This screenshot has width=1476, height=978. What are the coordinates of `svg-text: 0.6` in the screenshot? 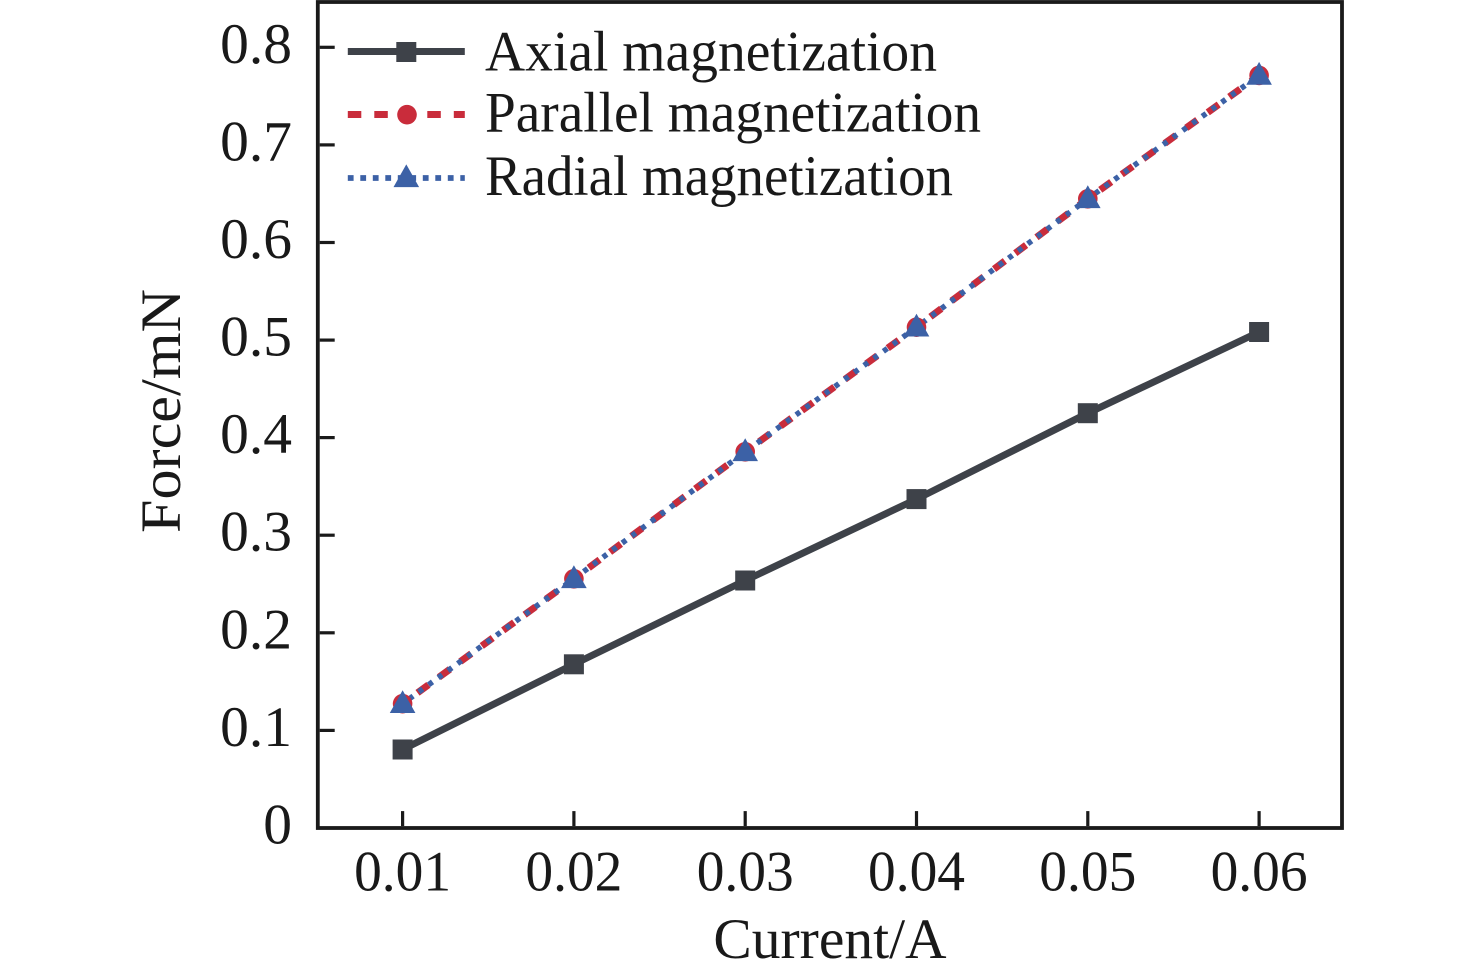 It's located at (256, 239).